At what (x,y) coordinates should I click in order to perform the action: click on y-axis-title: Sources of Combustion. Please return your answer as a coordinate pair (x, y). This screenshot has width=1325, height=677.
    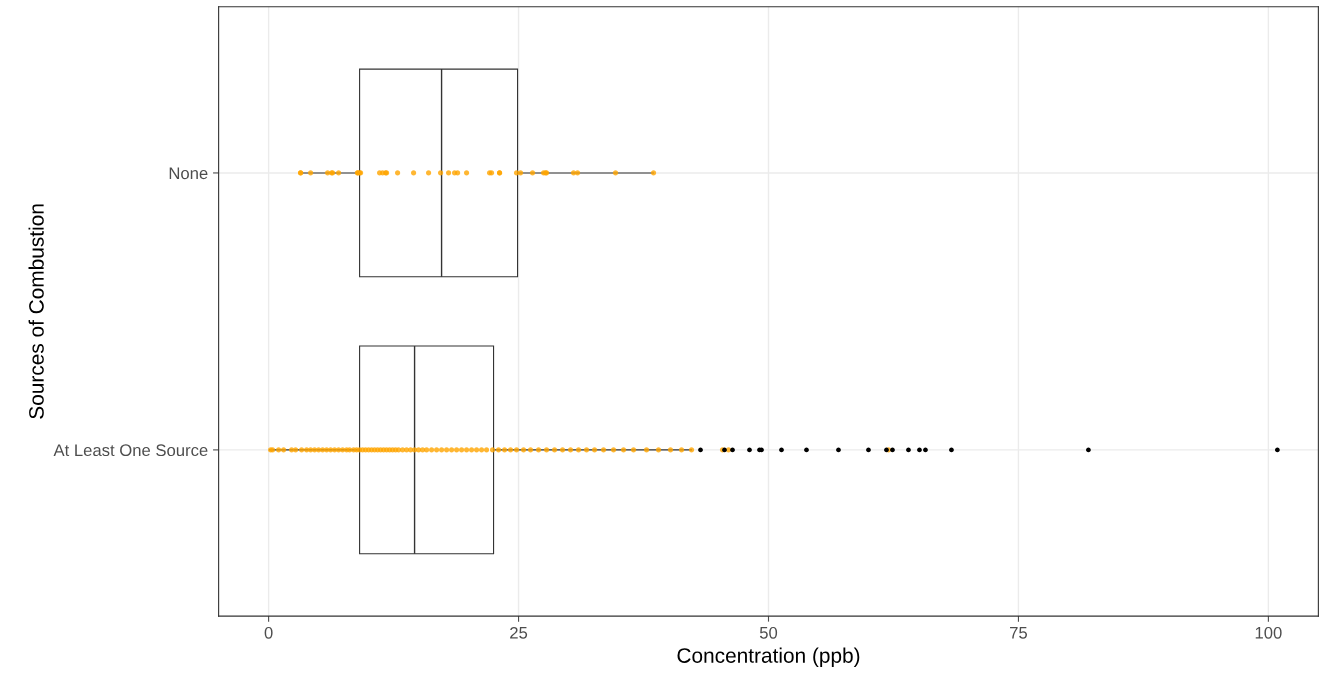
    Looking at the image, I should click on (36, 311).